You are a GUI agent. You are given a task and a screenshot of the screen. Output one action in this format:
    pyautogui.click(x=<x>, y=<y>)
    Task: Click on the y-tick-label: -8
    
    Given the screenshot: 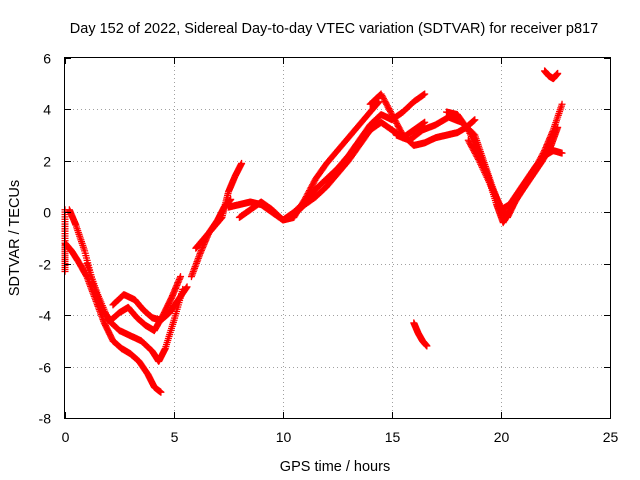 What is the action you would take?
    pyautogui.click(x=45, y=419)
    